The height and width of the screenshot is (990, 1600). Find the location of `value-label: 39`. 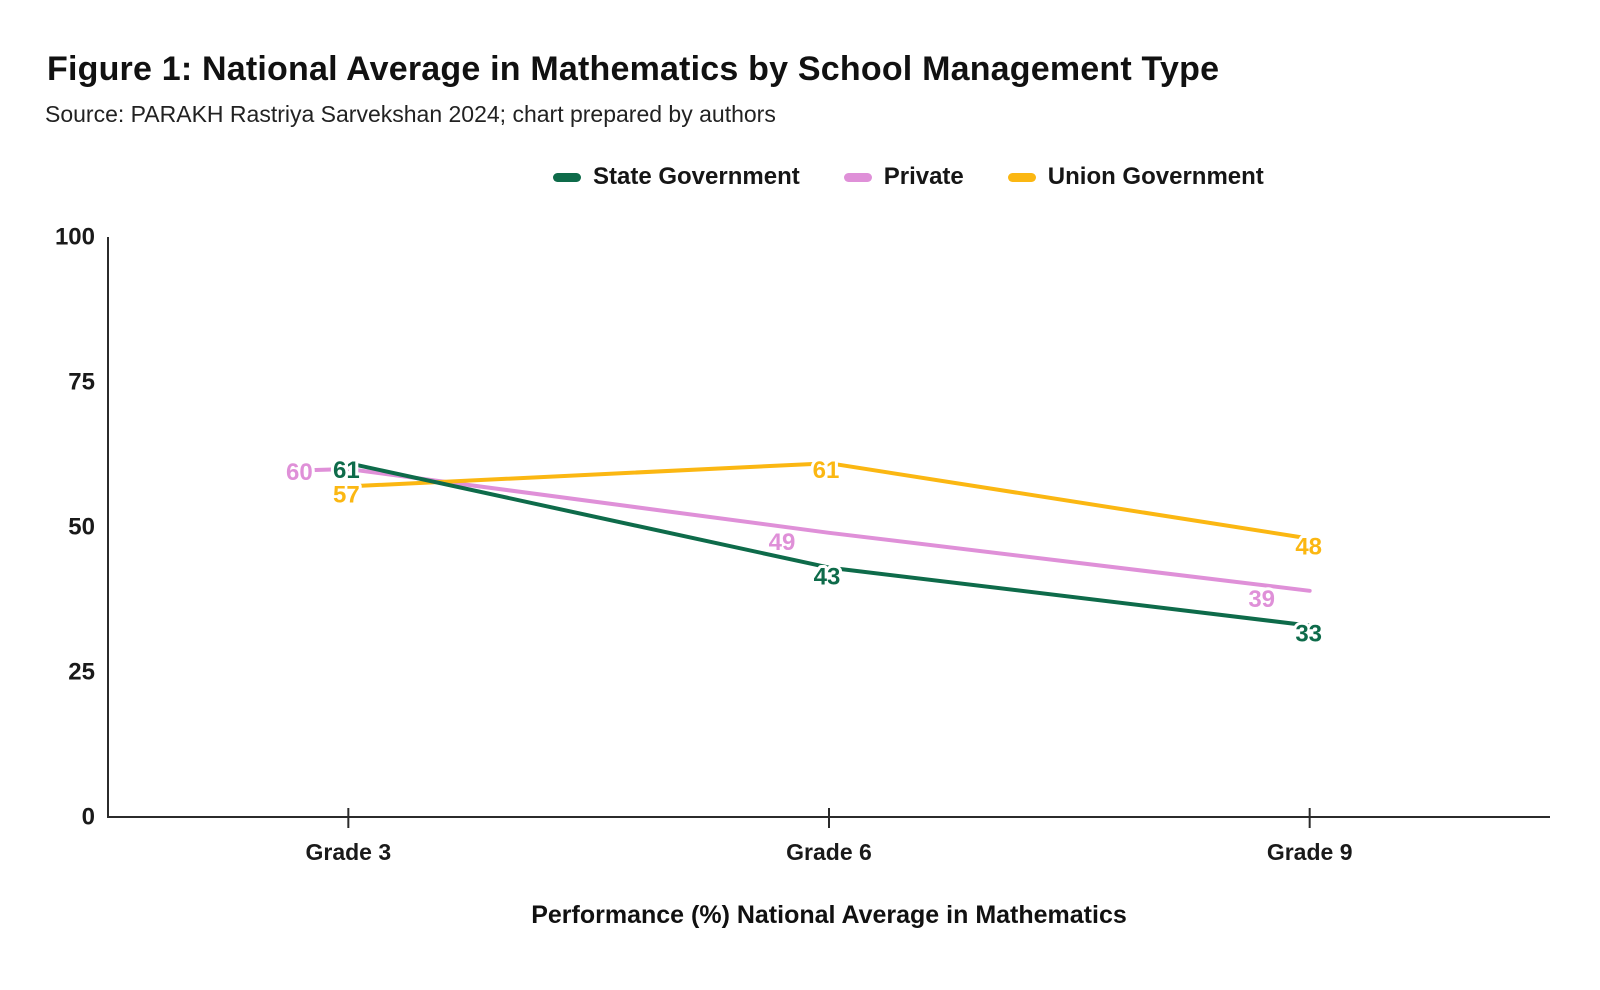

value-label: 39 is located at coordinates (1261, 599).